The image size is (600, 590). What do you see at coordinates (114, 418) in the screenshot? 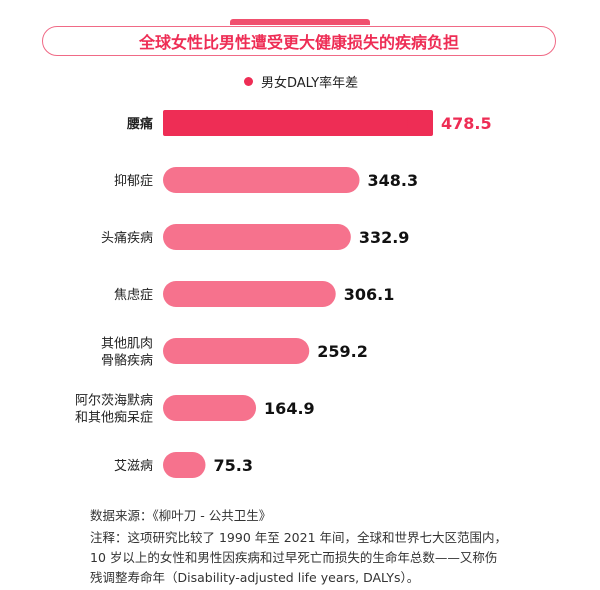
I see `category-label-5: 和其他痴呆症` at bounding box center [114, 418].